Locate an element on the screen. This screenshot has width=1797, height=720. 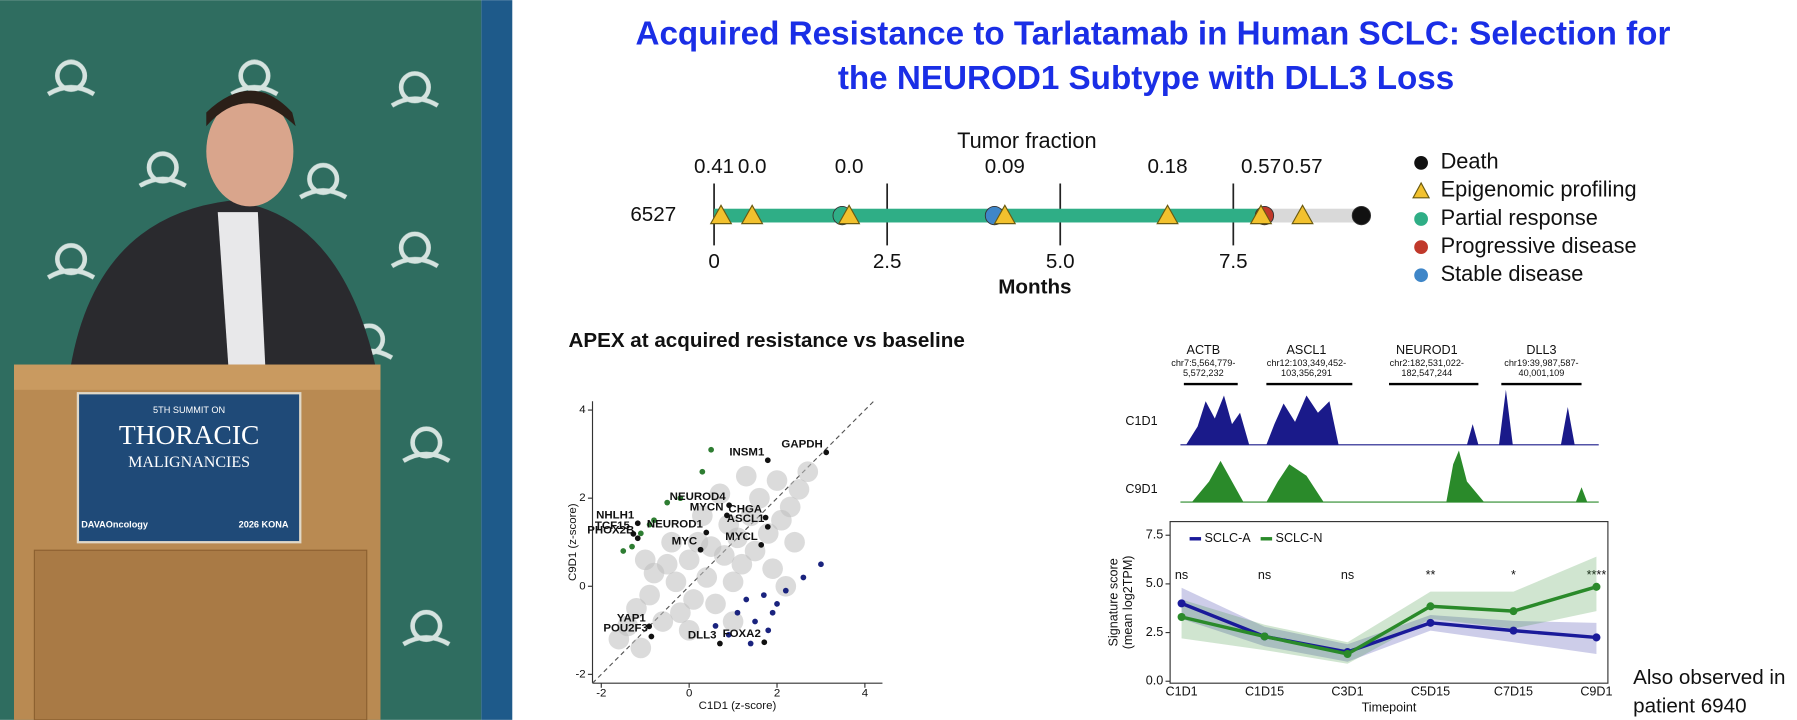
y-tick-label: 7.5 is located at coordinates (1155, 535).